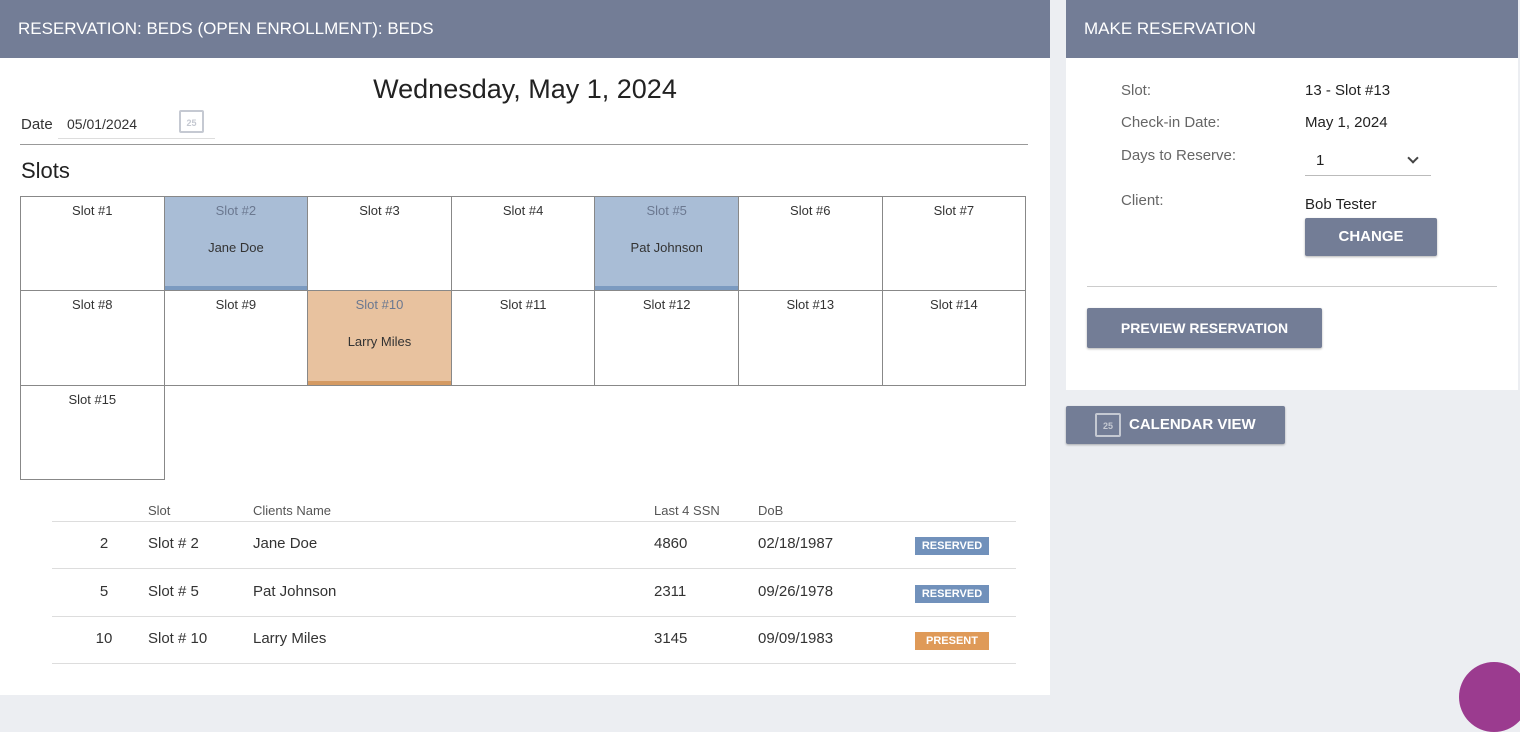  What do you see at coordinates (687, 510) in the screenshot?
I see `column-header: Last 4 SSN` at bounding box center [687, 510].